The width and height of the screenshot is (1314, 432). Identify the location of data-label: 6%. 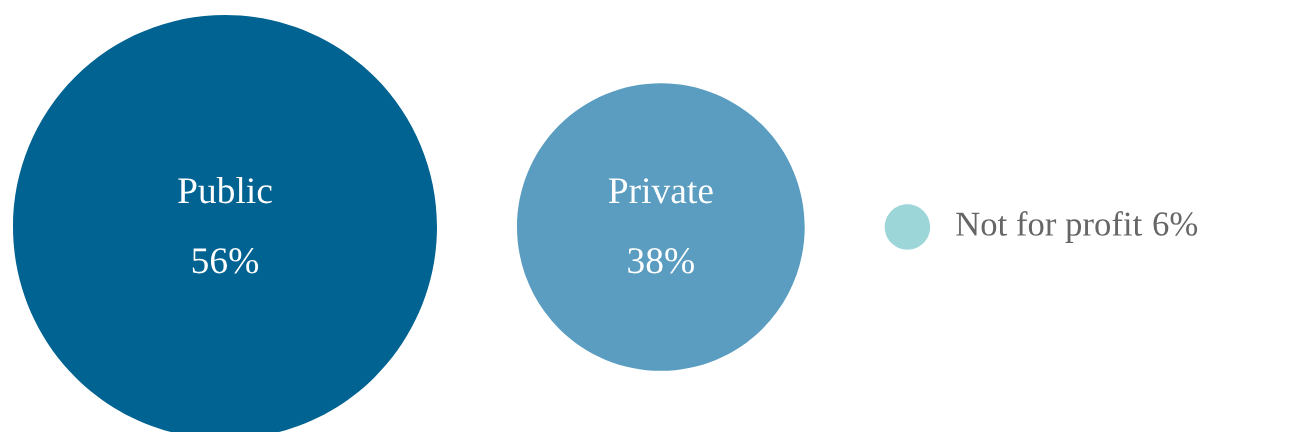
(1175, 224).